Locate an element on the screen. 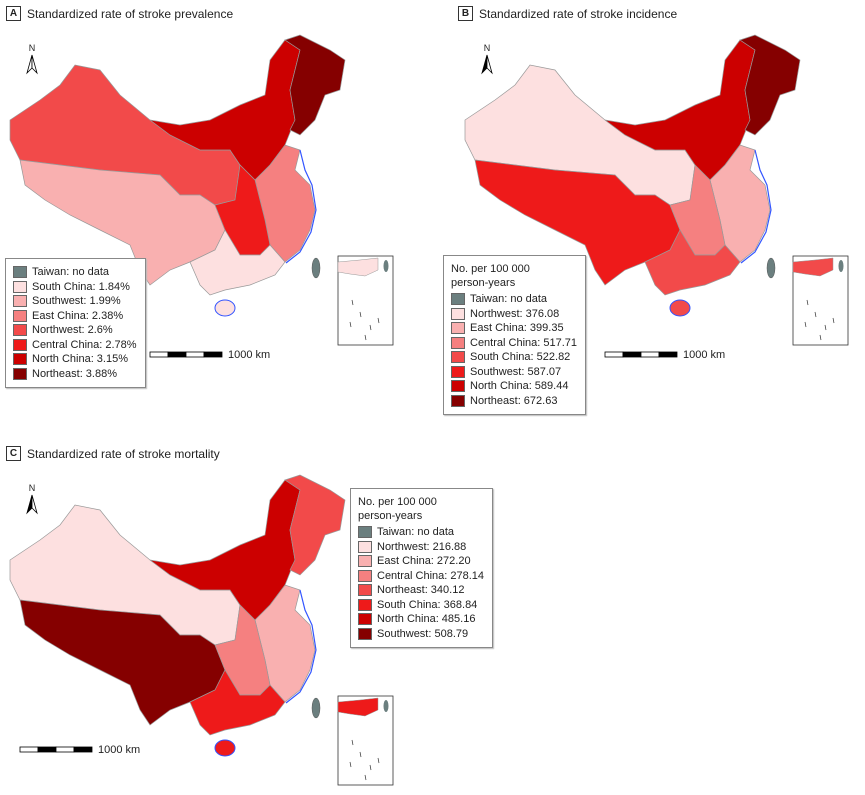  legend-item: South China: 368.84 is located at coordinates (421, 605).